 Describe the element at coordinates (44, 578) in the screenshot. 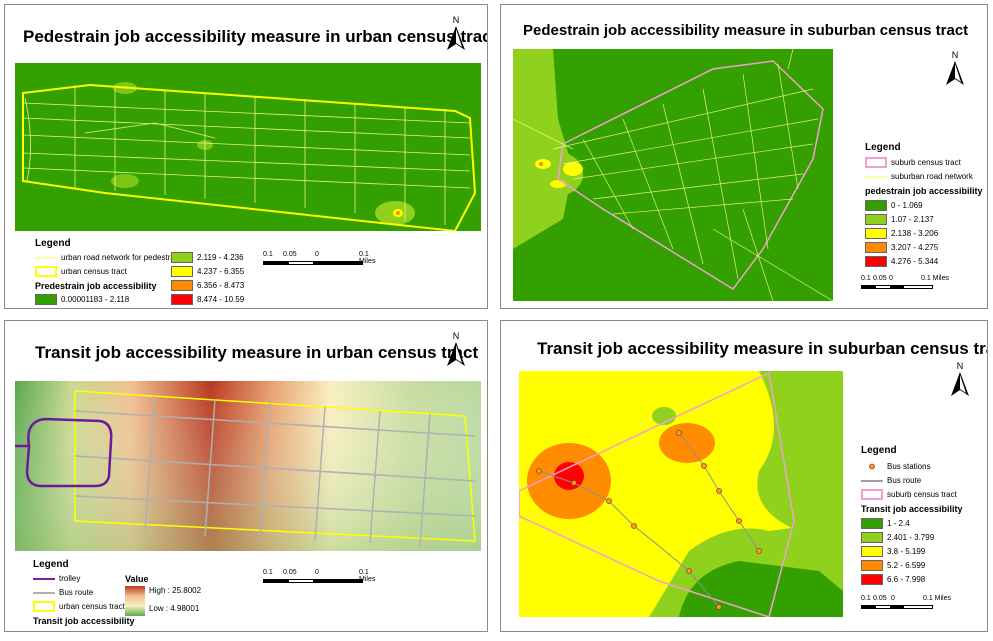

I see `trolley-line-icon` at that location.